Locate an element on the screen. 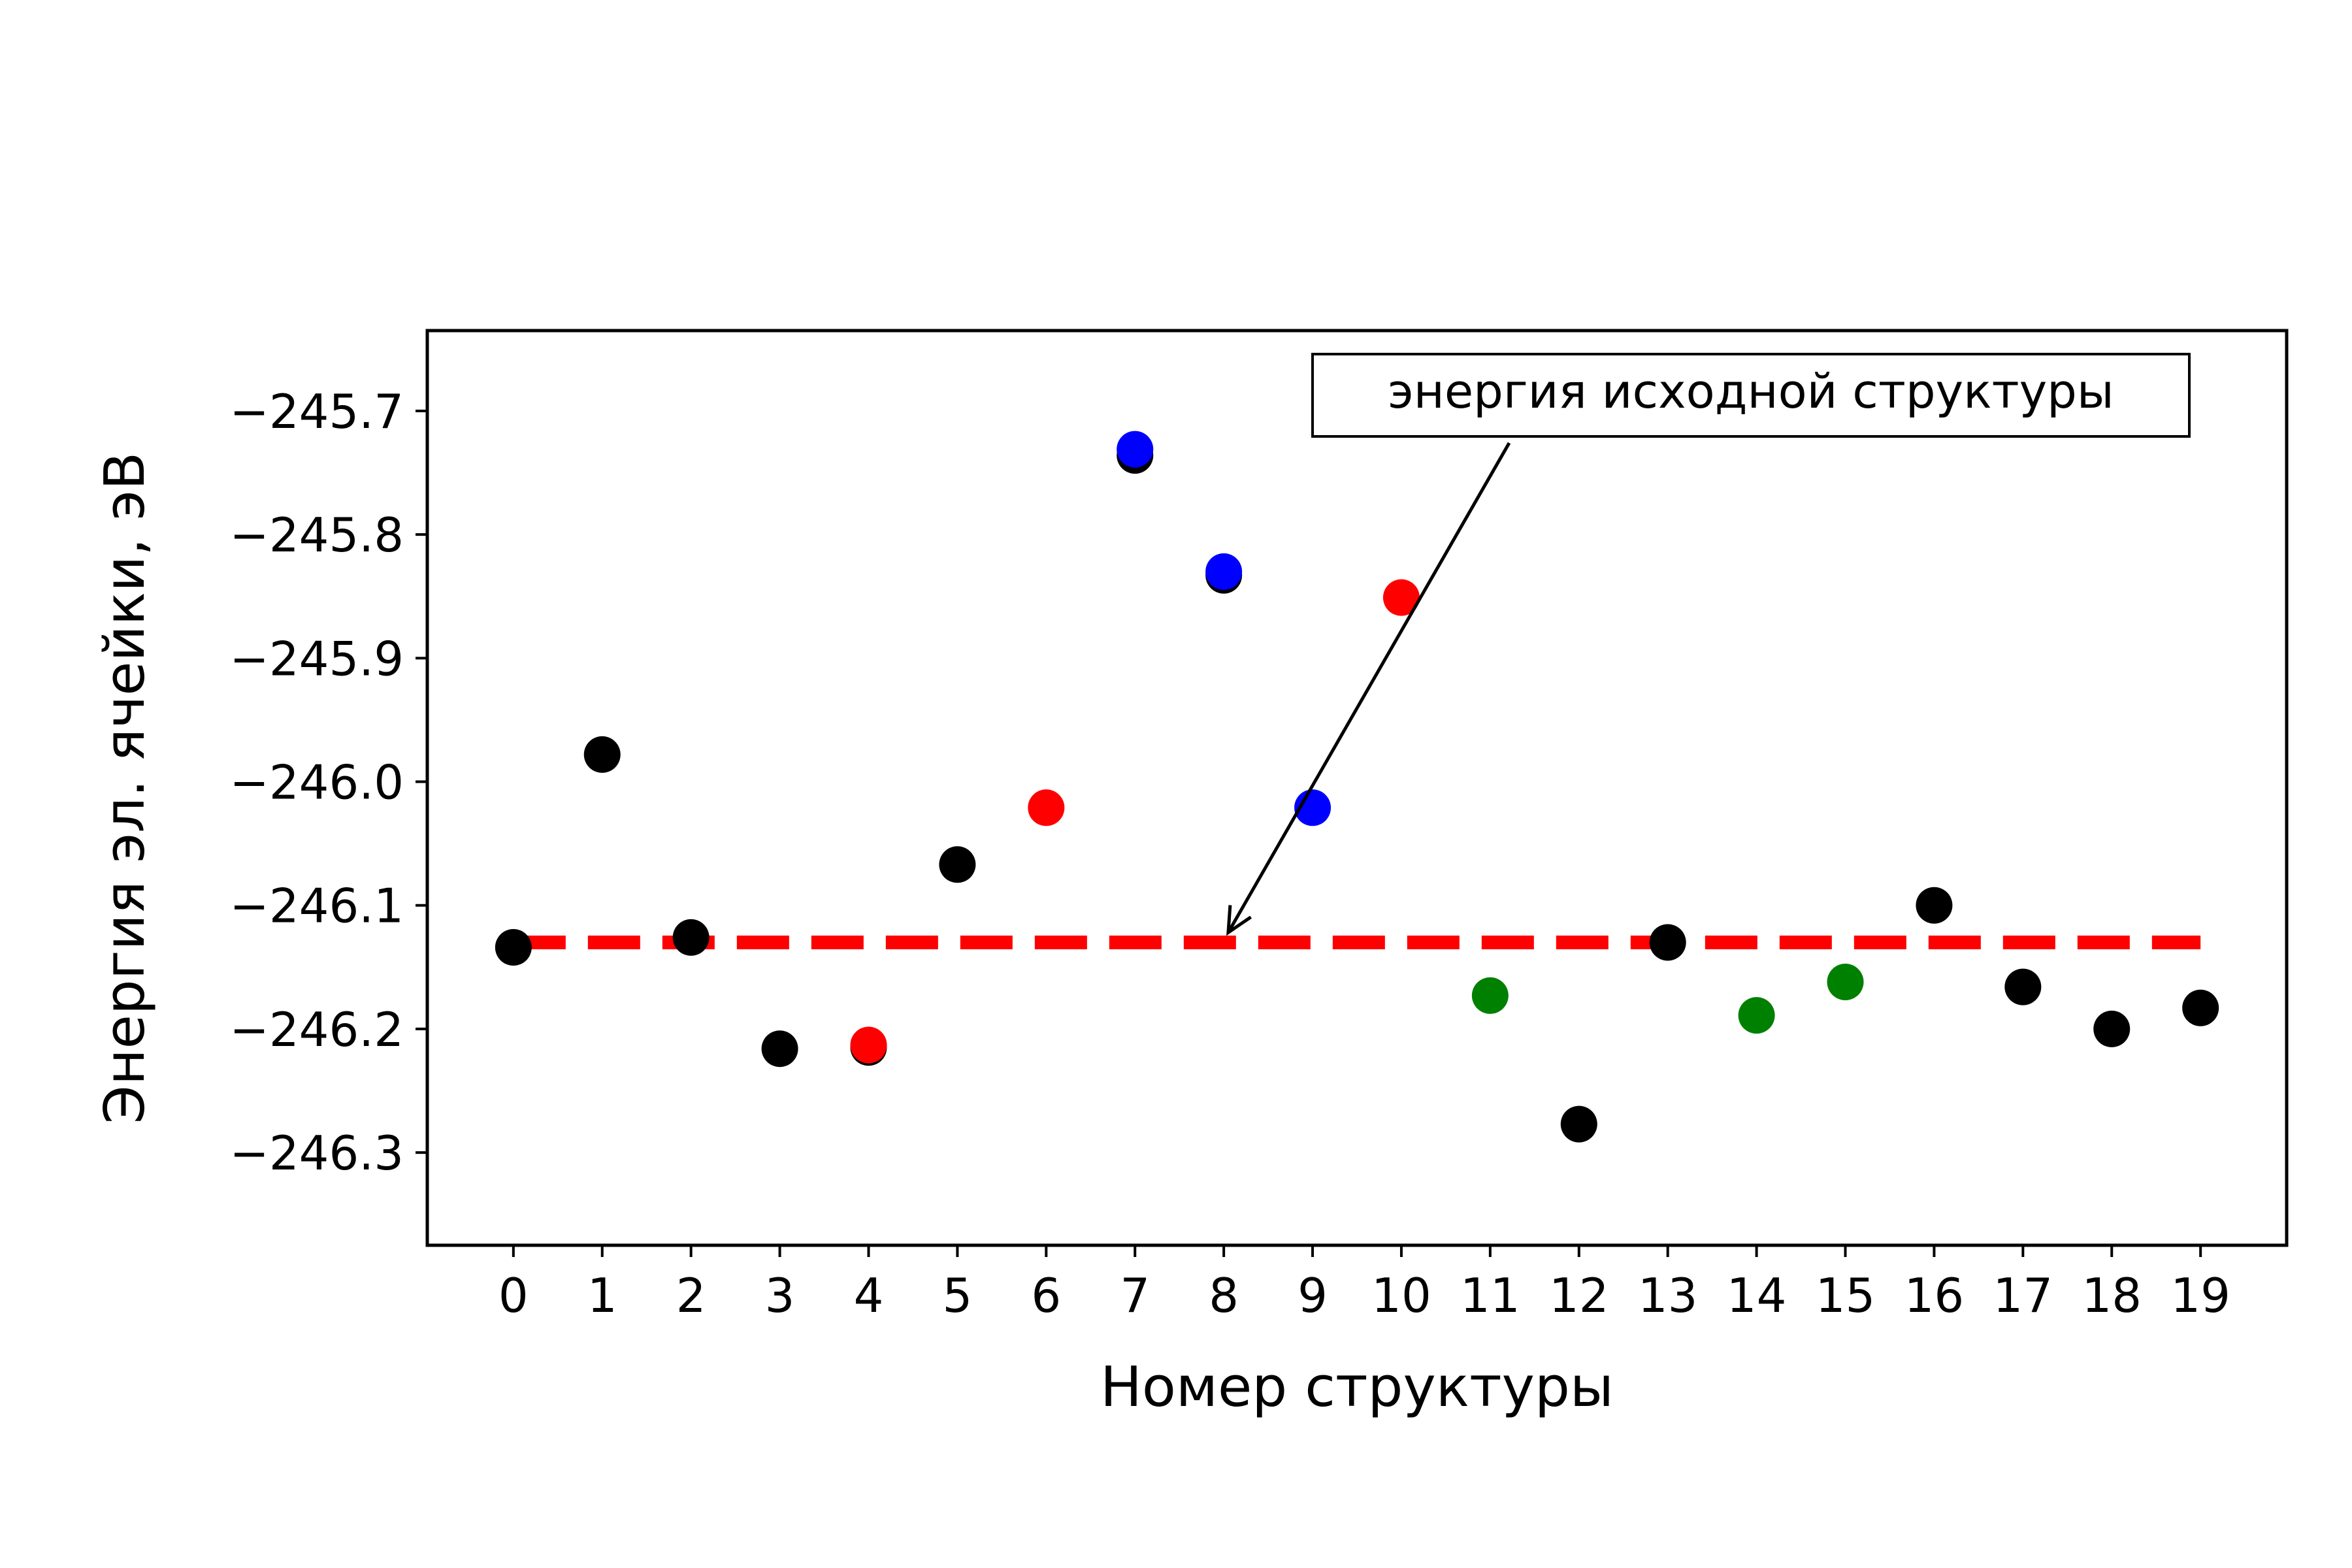  annotation-arrow-head is located at coordinates (1239, 920).